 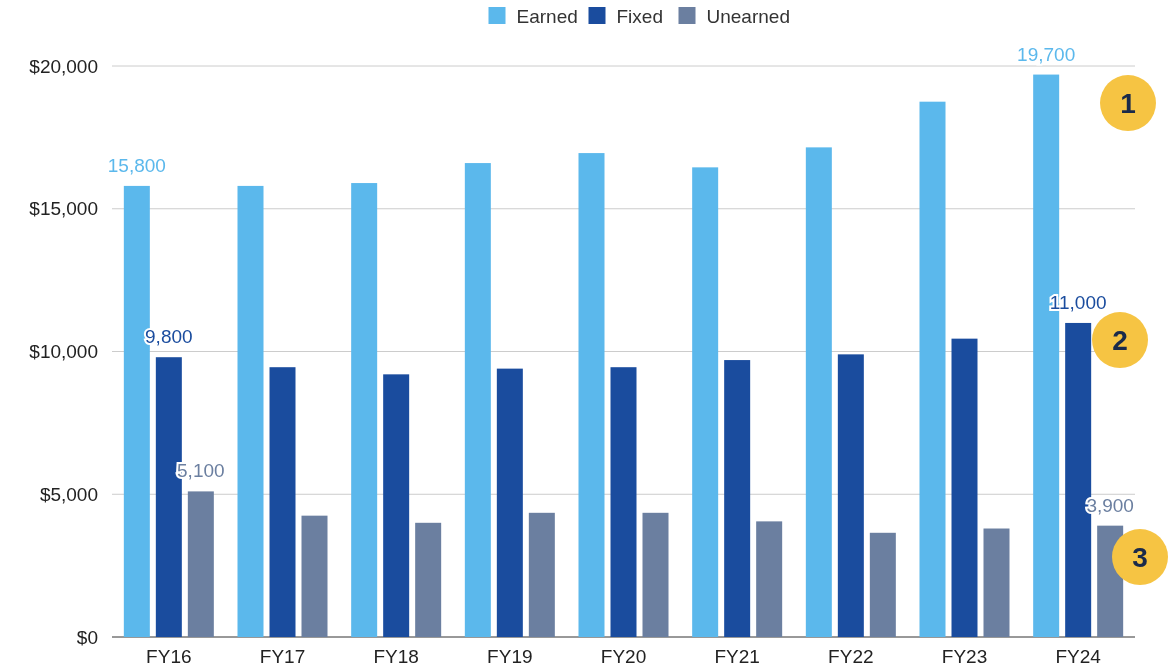 What do you see at coordinates (547, 16) in the screenshot?
I see `legend-label: Earned` at bounding box center [547, 16].